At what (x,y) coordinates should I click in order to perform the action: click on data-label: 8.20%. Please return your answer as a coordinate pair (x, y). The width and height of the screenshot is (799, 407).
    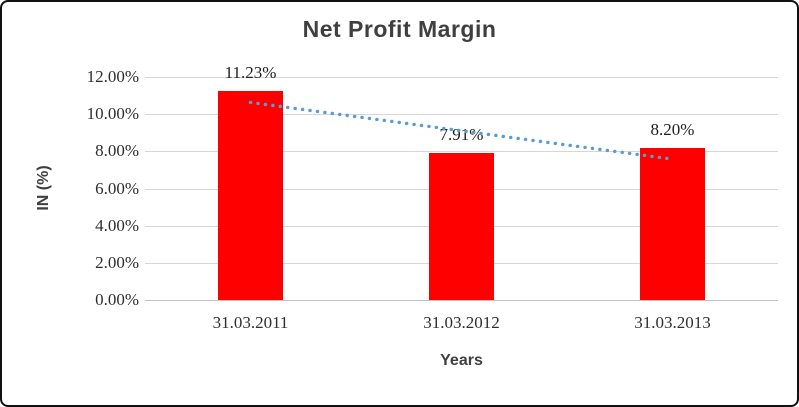
    Looking at the image, I should click on (672, 129).